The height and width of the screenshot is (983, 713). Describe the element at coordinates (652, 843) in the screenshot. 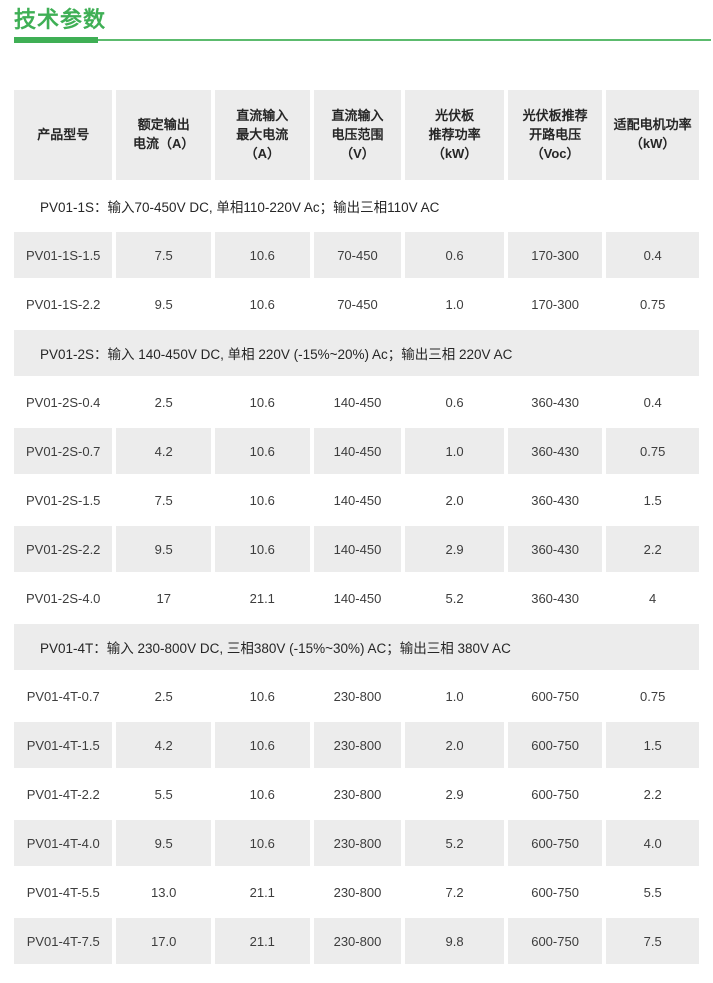

I see `value-cell: 4.0` at that location.